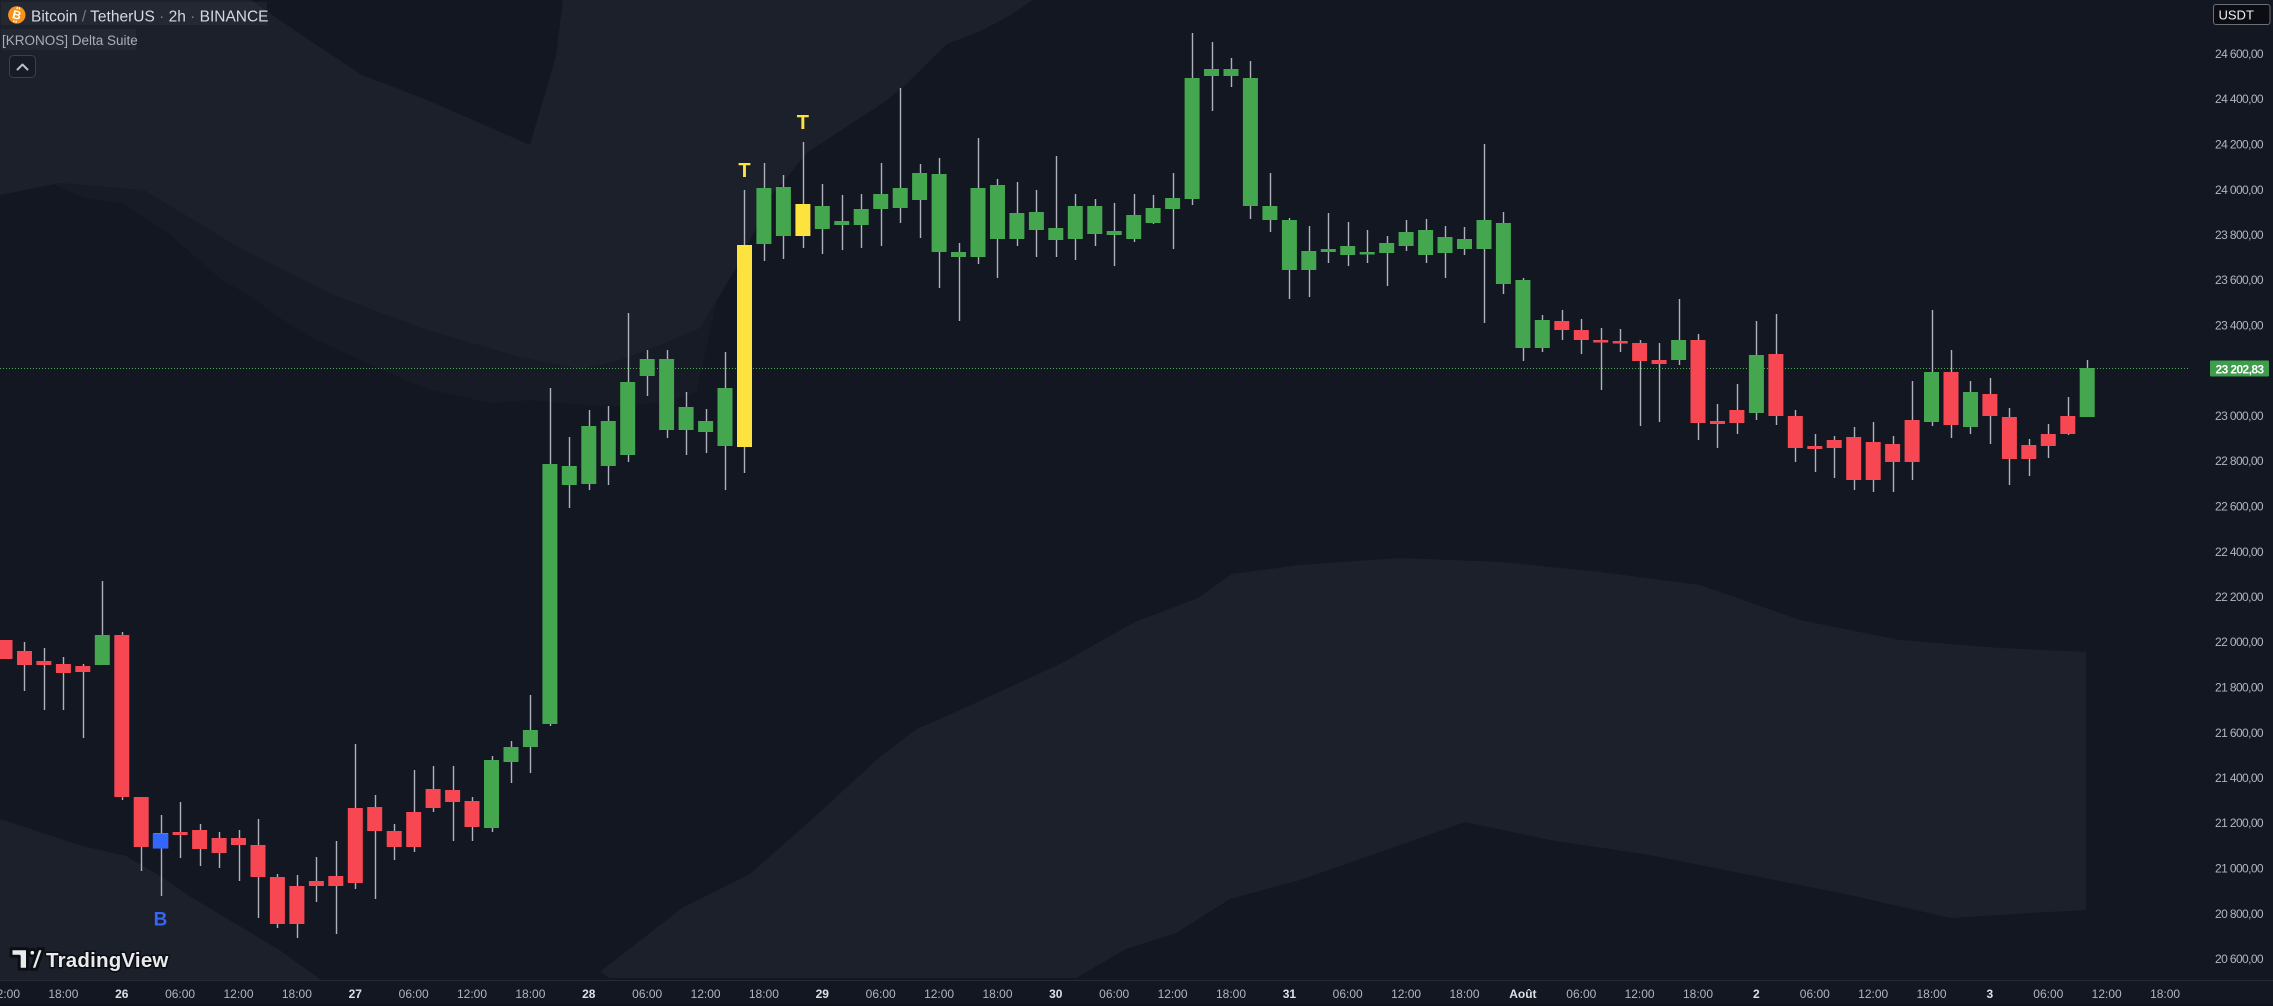 The height and width of the screenshot is (1006, 2273). What do you see at coordinates (2239, 642) in the screenshot?
I see `svg-text: 22 000,00` at bounding box center [2239, 642].